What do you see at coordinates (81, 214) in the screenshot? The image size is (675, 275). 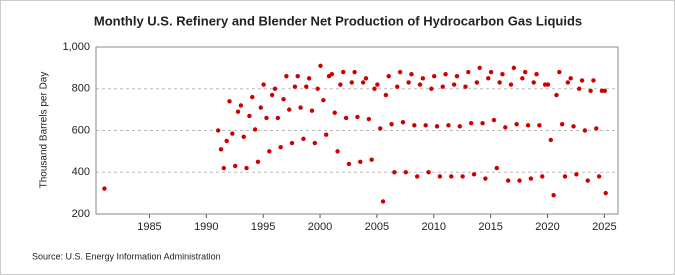 I see `y-tick-label: 200` at bounding box center [81, 214].